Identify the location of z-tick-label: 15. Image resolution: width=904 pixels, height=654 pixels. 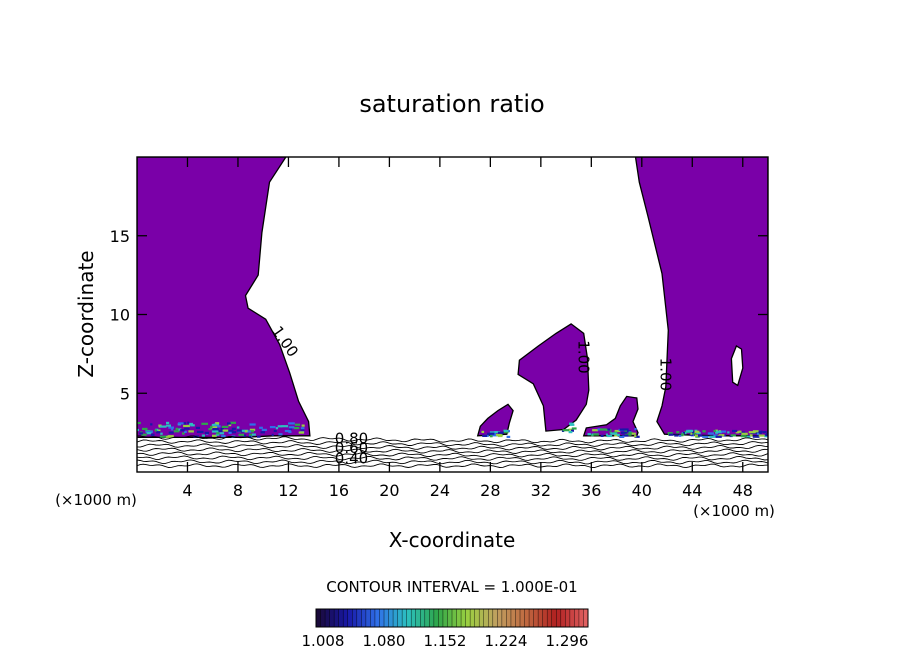
(120, 236).